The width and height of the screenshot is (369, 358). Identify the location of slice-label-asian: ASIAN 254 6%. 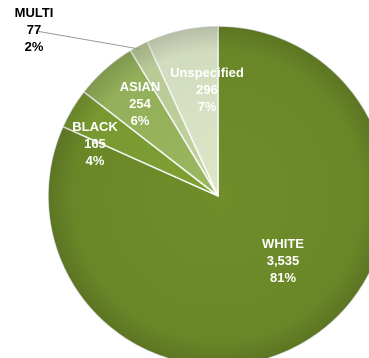
(140, 103).